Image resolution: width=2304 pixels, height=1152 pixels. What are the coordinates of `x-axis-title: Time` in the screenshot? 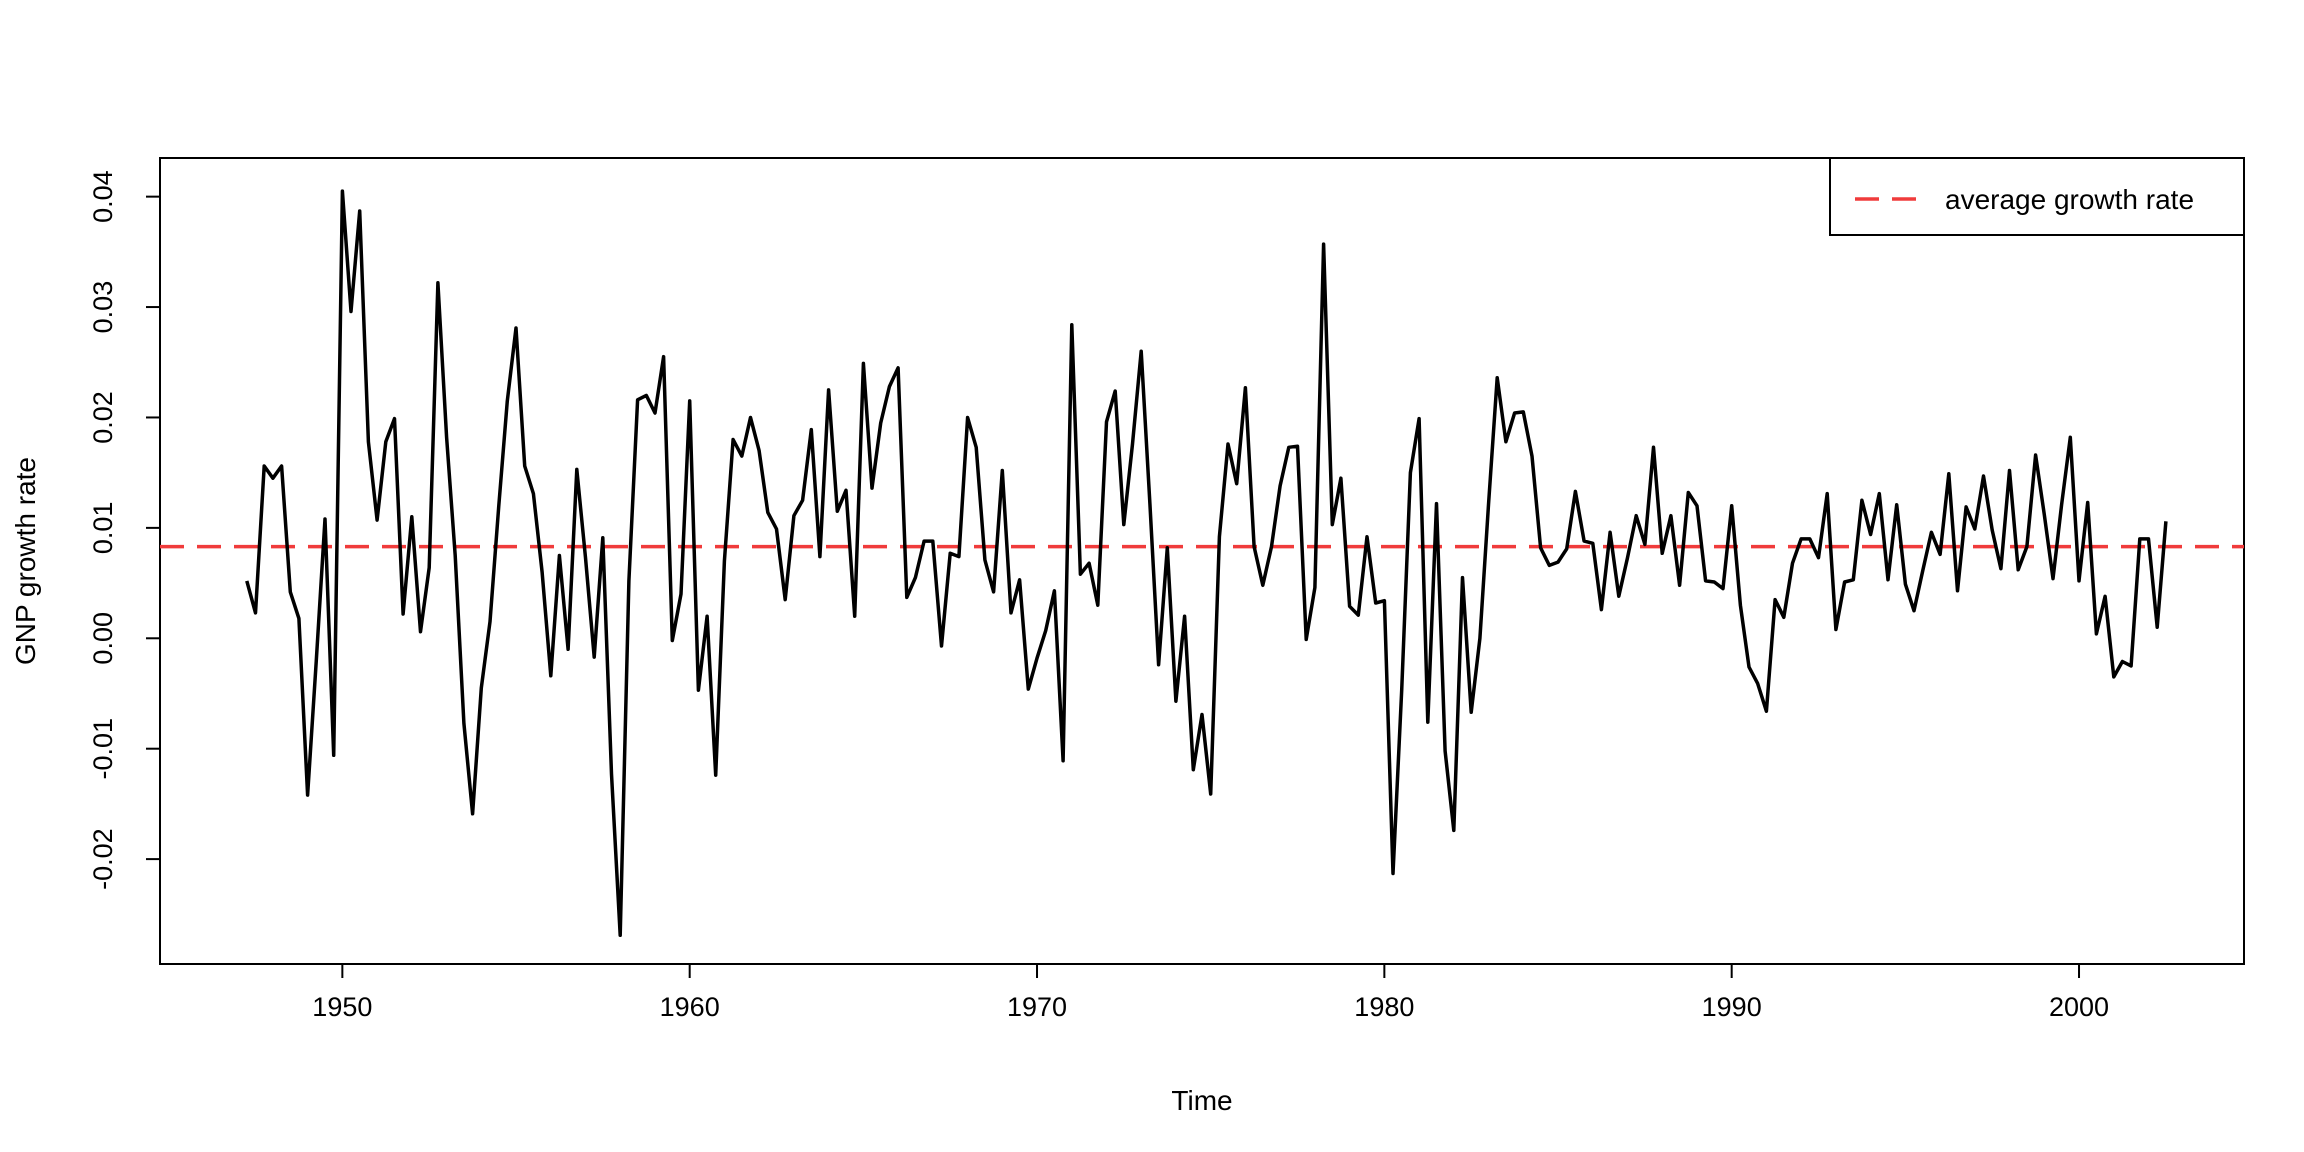 It's located at (1201, 1100).